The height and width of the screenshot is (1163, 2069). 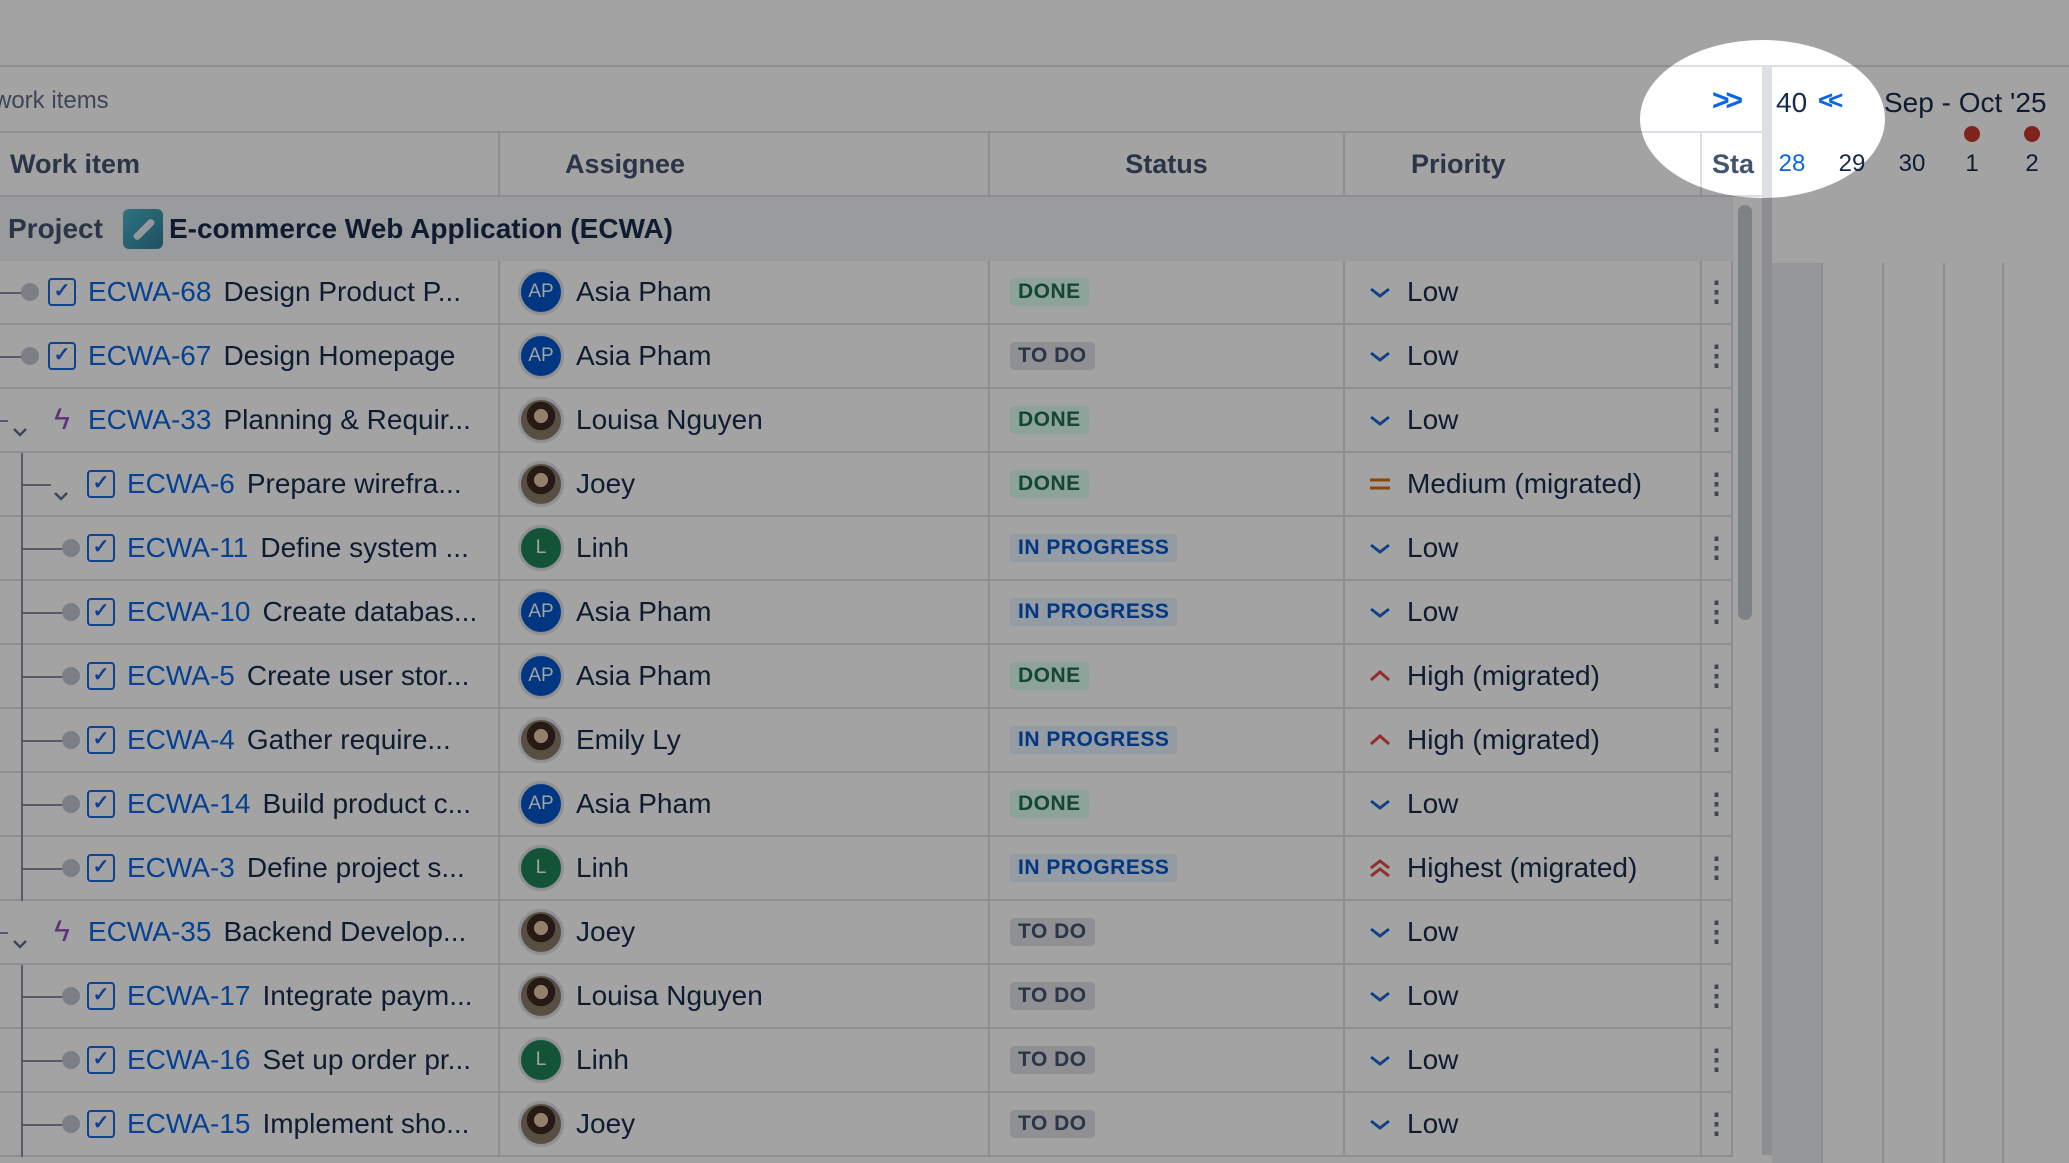 I want to click on assignee-cell: L Linh, so click(x=745, y=868).